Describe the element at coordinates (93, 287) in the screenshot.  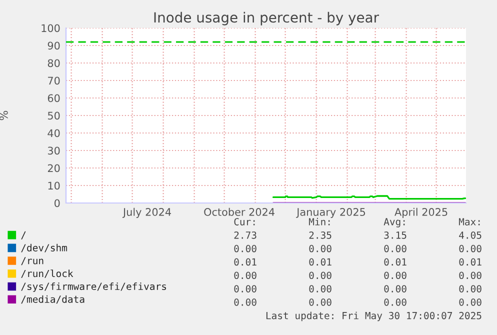
I see `legend-label: /sys/firmware/efi/efivars` at that location.